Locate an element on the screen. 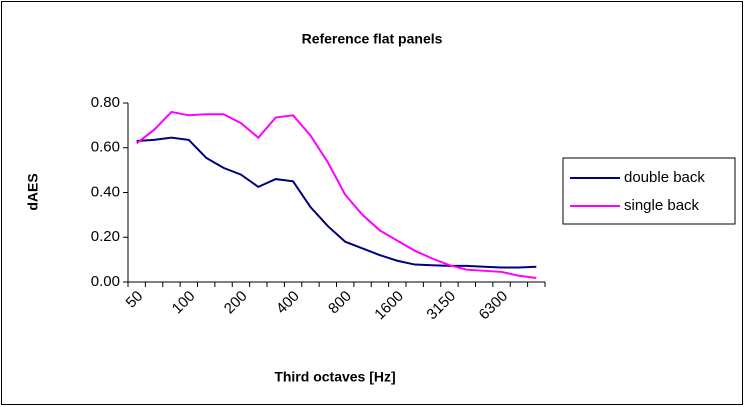 The image size is (745, 407). y-tick-label: 0.60 is located at coordinates (105, 147).